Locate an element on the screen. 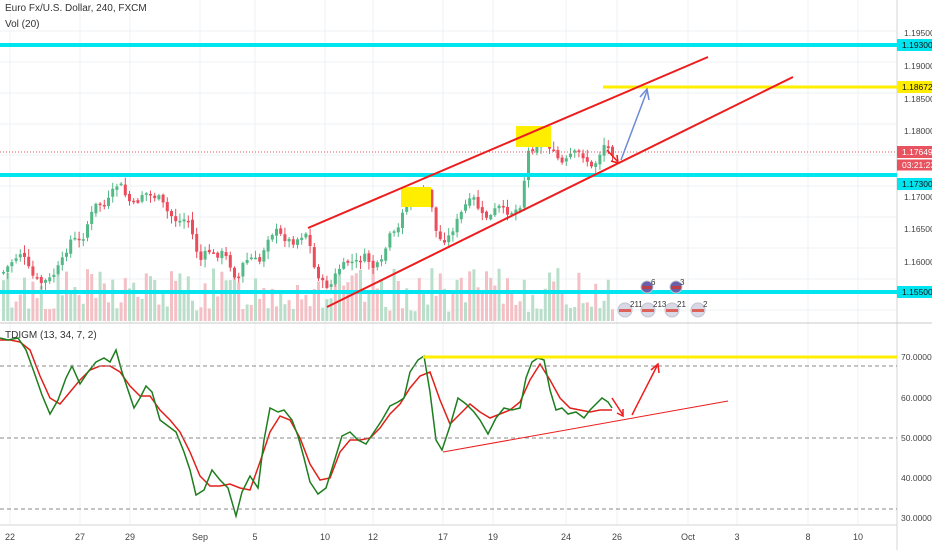  axis-label-support-low-bg is located at coordinates (914, 292).